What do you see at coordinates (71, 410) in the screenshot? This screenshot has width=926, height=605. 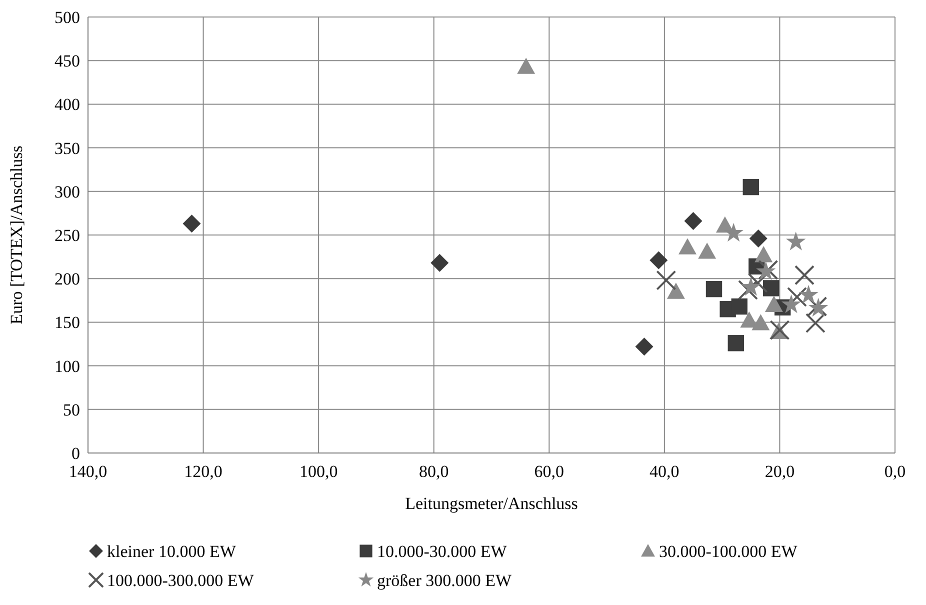 I see `y-tick-label: 50` at bounding box center [71, 410].